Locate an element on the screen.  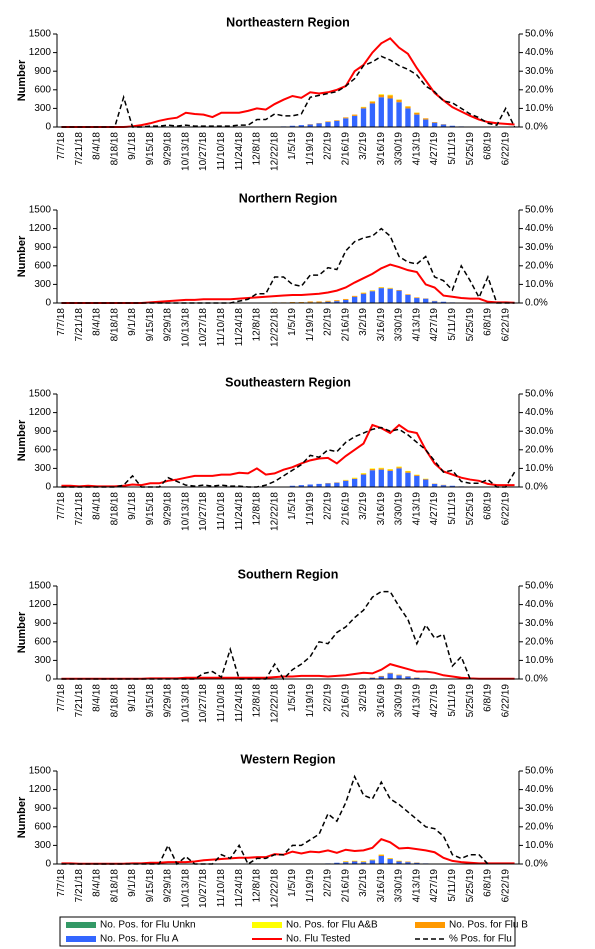
y-tick-label: 300 is located at coordinates (42, 108).